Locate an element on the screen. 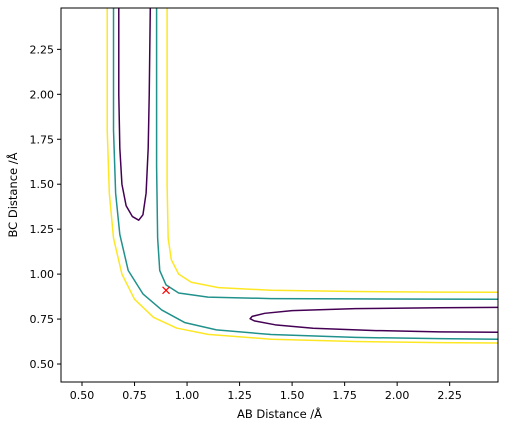 Image resolution: width=510 pixels, height=425 pixels. y-tick-label: 1.00 is located at coordinates (42, 274).